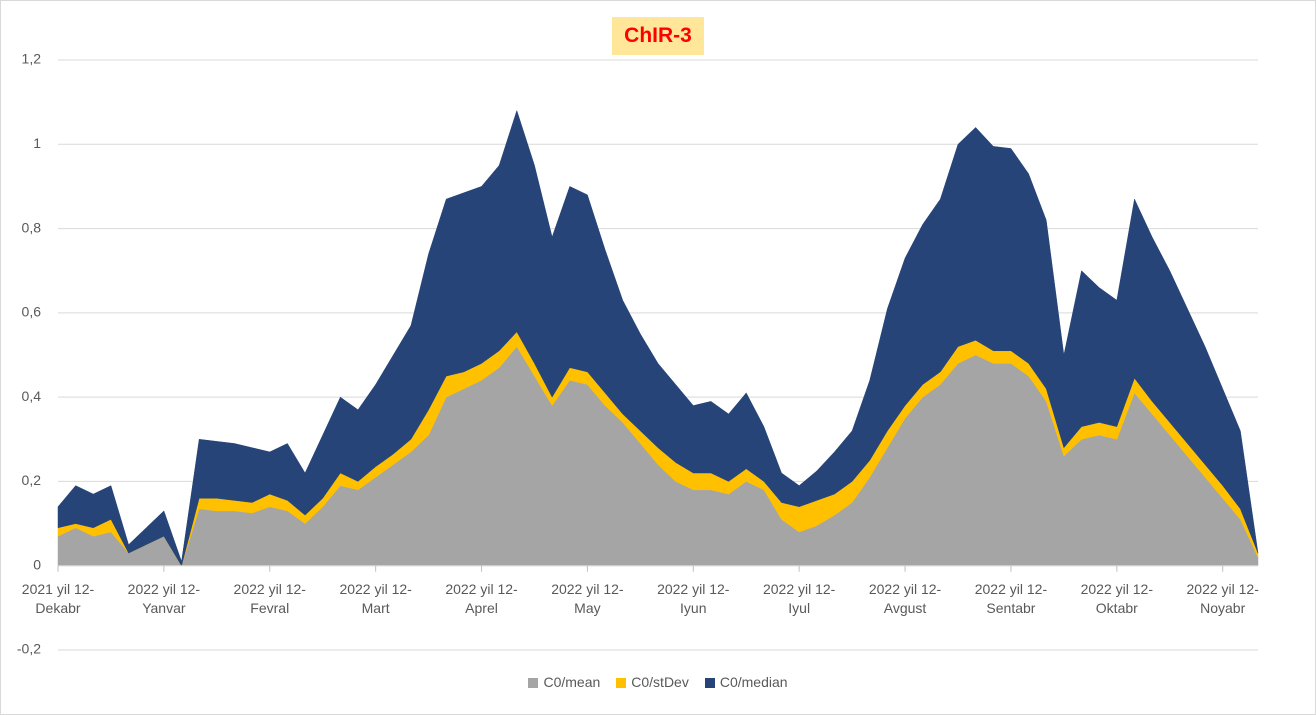 The width and height of the screenshot is (1316, 715). I want to click on y-tick-label: 1, so click(37, 143).